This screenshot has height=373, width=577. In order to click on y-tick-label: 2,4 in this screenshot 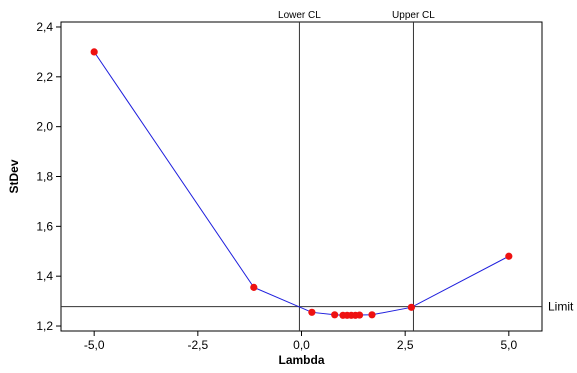, I will do `click(44, 27)`.